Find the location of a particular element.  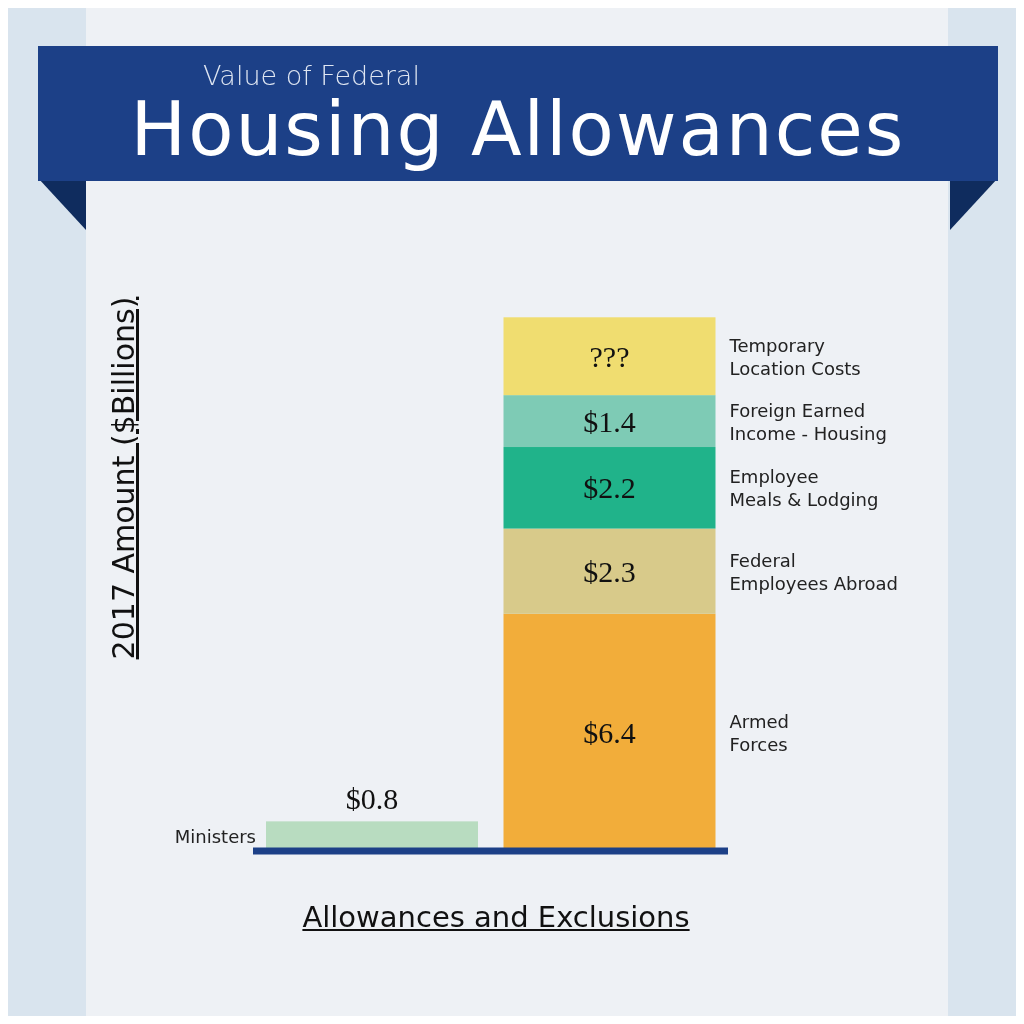

series-label: Foreign Earned Income - Housing is located at coordinates (808, 421).